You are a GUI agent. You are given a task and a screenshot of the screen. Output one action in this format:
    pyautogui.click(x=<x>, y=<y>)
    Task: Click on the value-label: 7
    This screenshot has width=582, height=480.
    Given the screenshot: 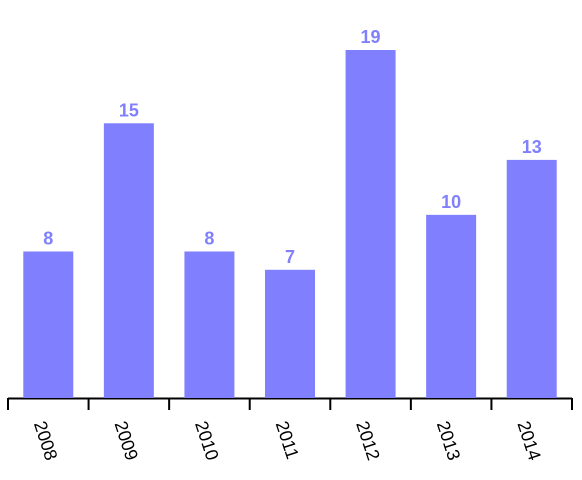 What is the action you would take?
    pyautogui.click(x=290, y=257)
    